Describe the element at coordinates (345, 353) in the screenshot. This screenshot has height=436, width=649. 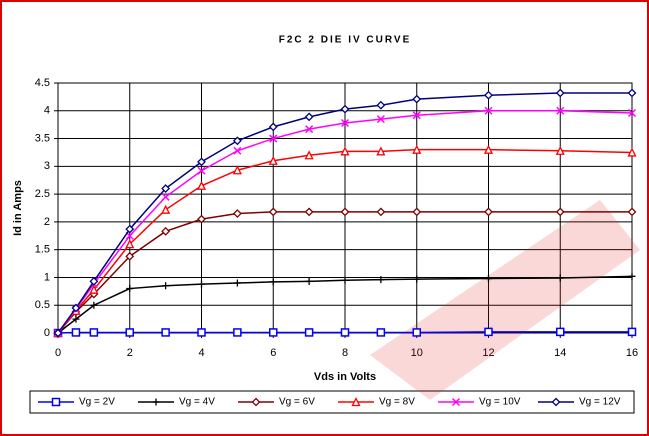
I see `x-tick-label: 8` at that location.